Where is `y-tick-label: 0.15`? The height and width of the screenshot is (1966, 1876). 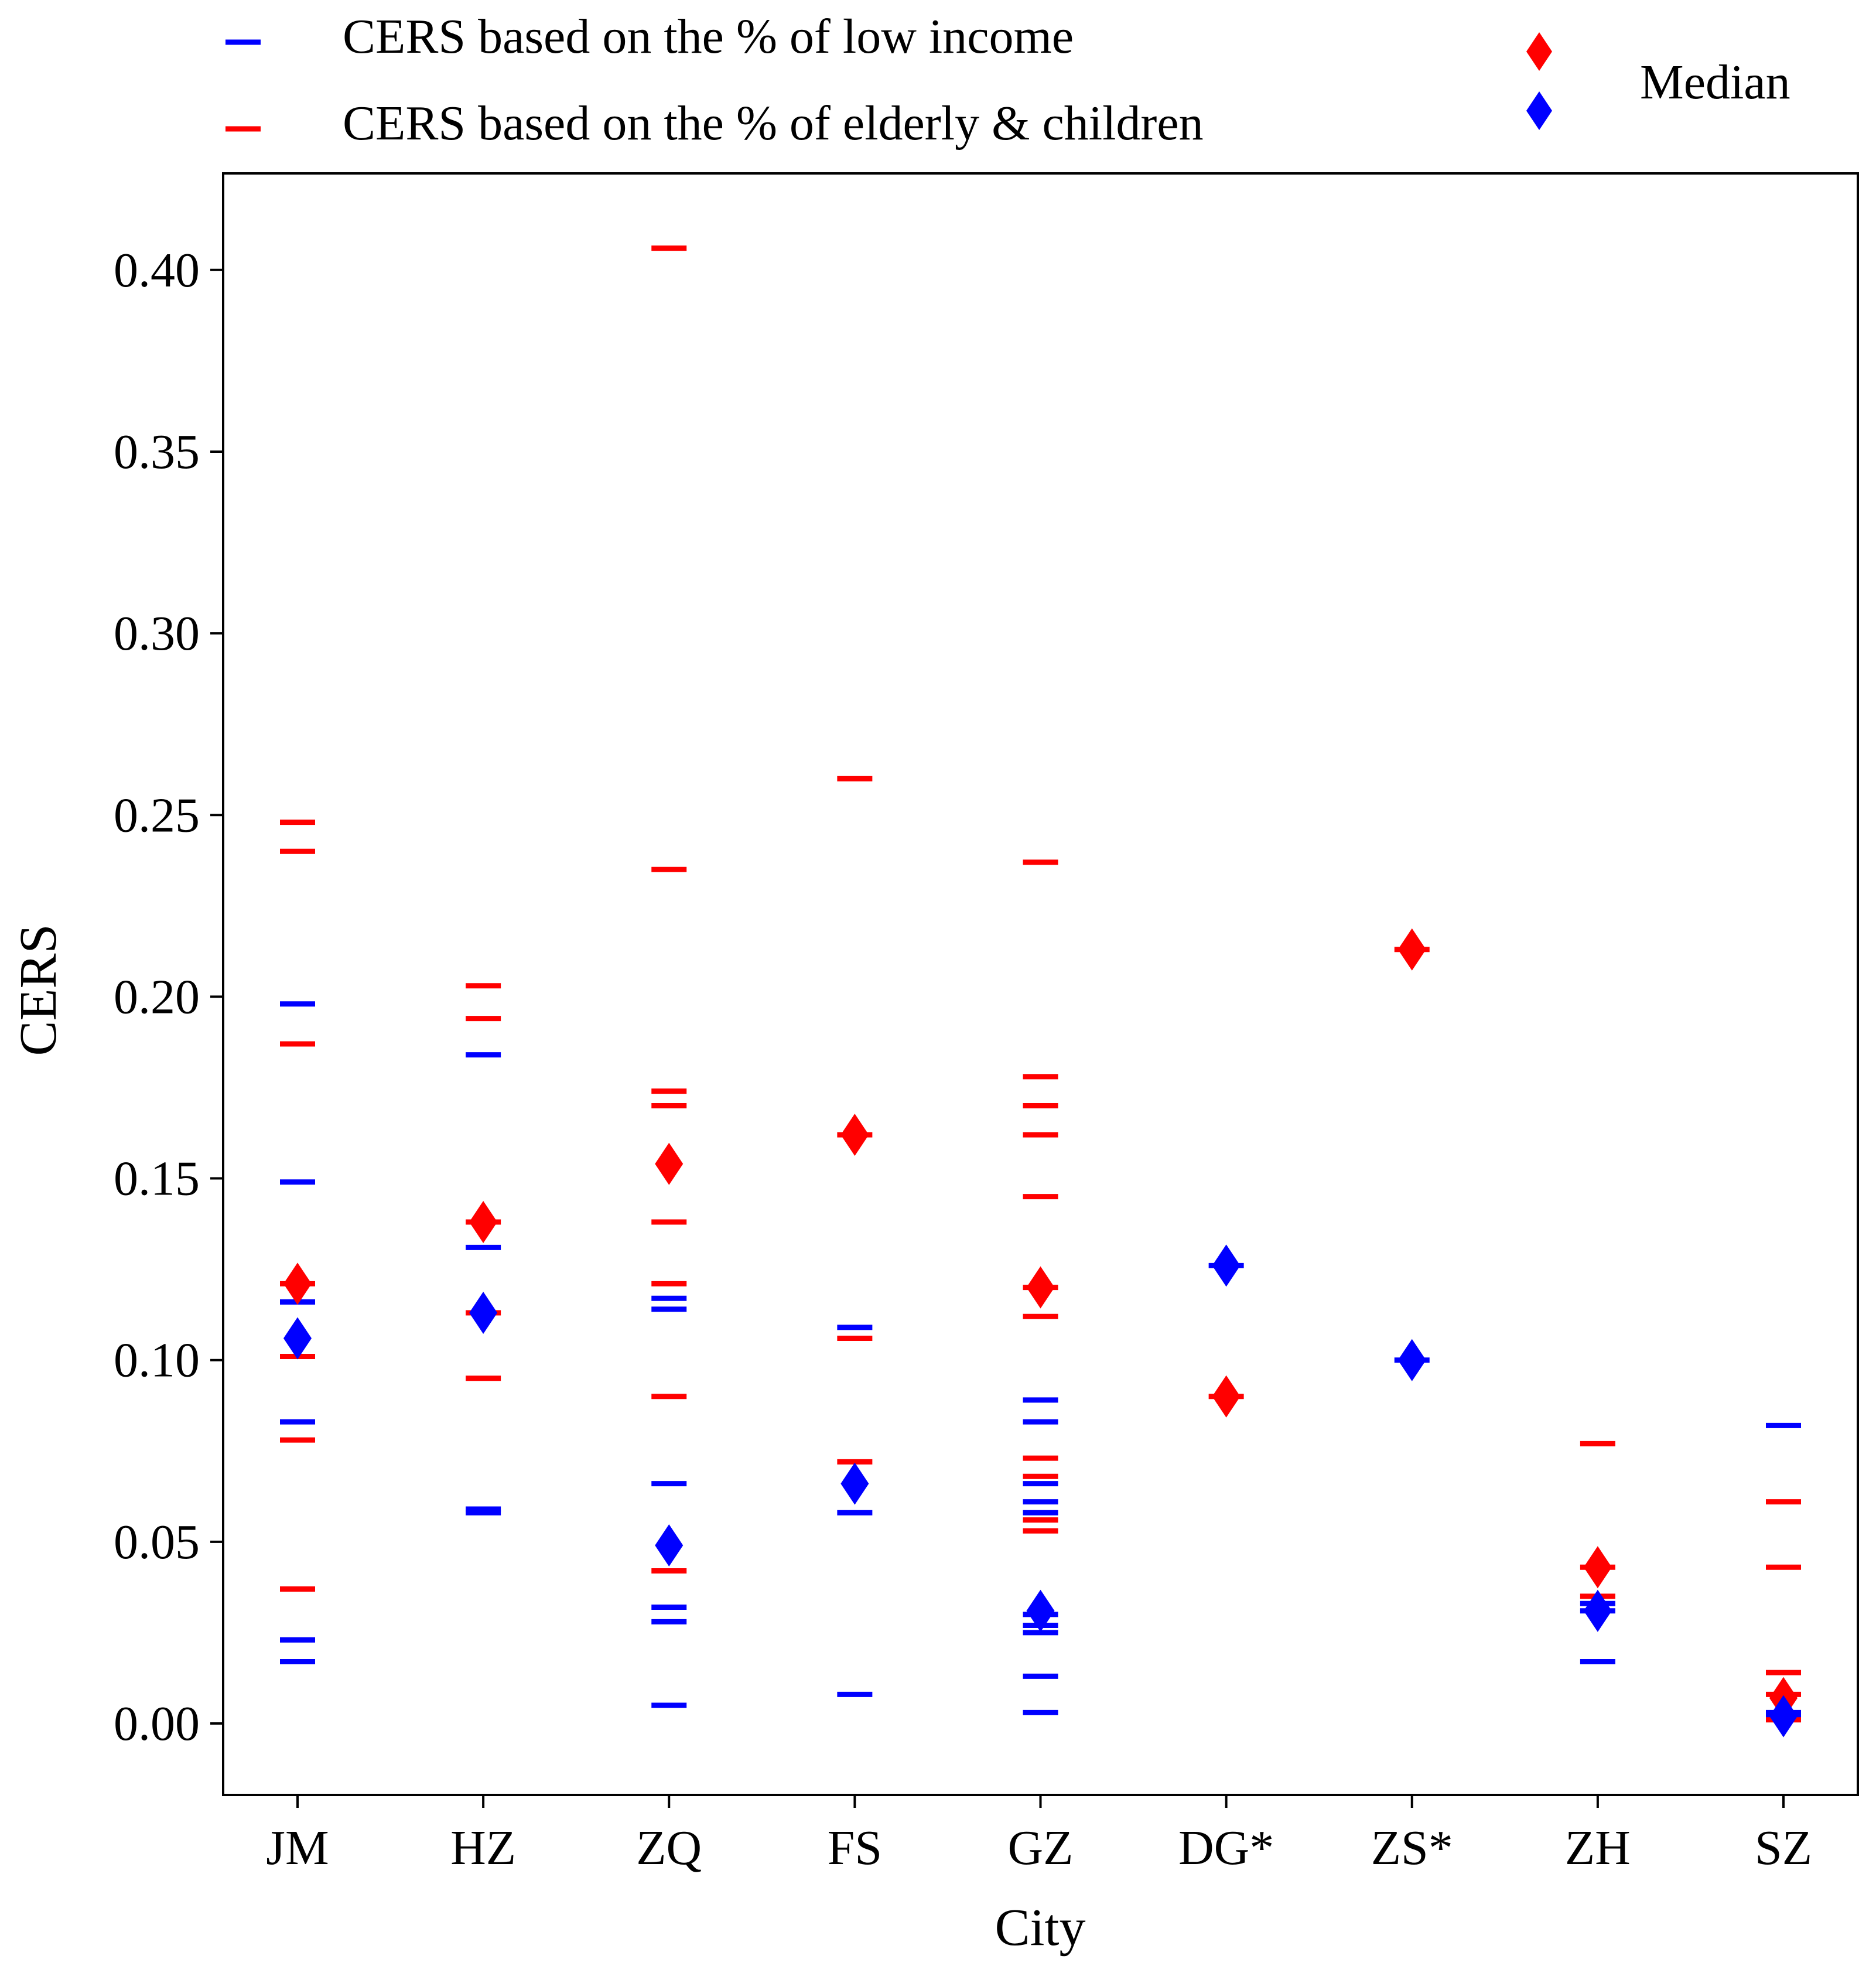 y-tick-label: 0.15 is located at coordinates (157, 1179).